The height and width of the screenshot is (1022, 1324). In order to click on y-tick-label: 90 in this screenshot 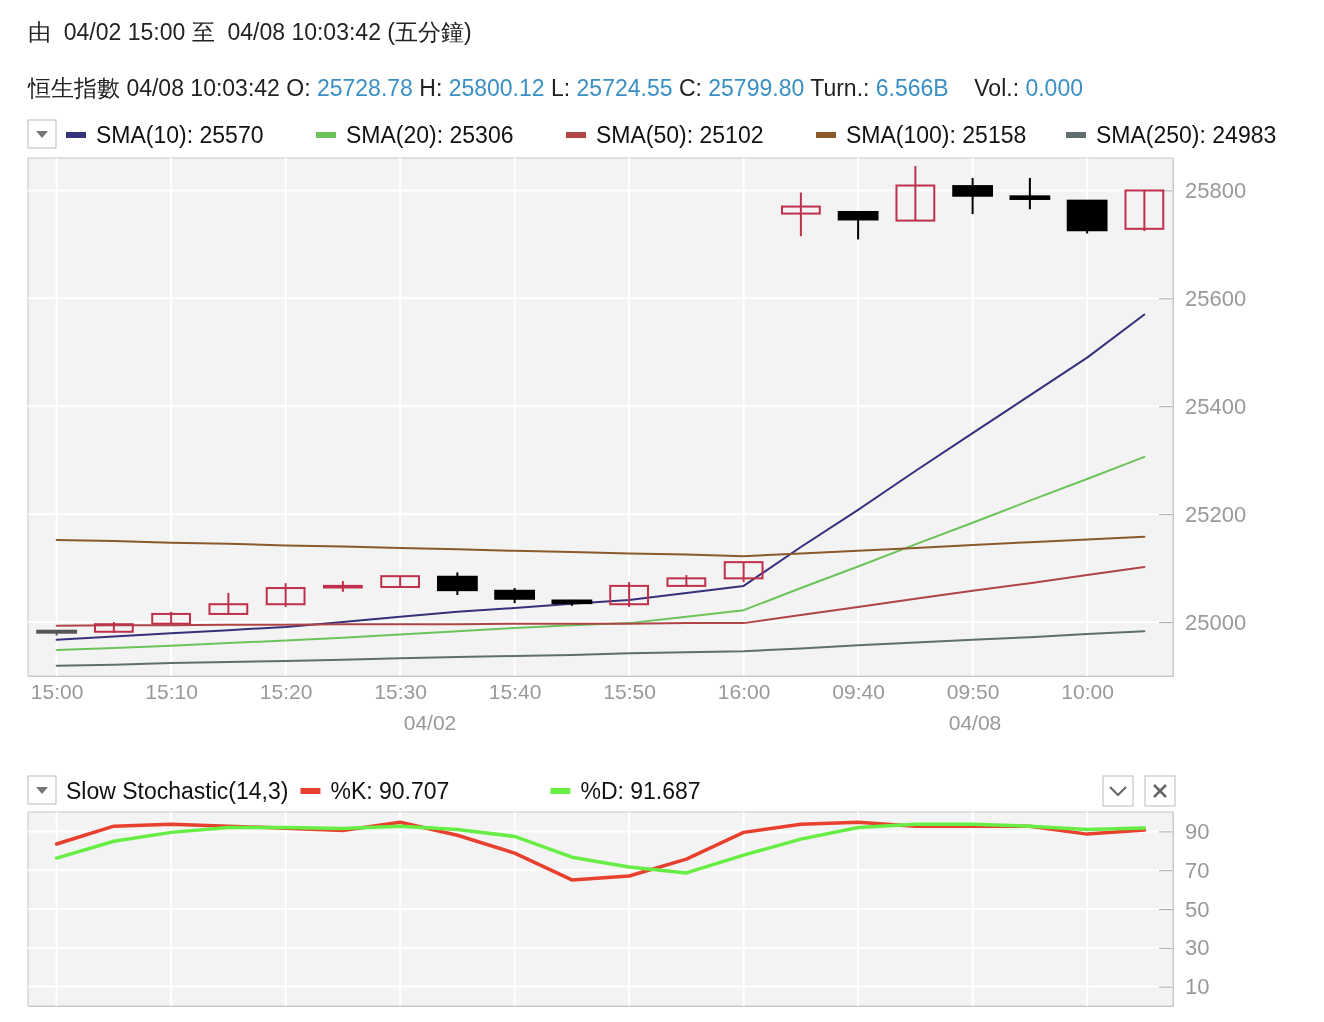, I will do `click(1197, 831)`.